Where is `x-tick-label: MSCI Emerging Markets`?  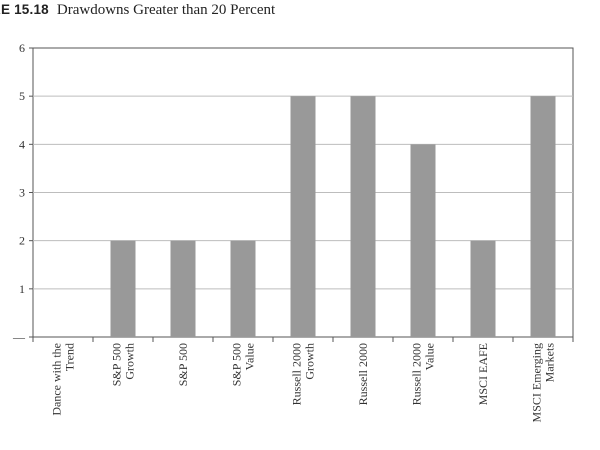
x-tick-label: MSCI Emerging Markets is located at coordinates (543, 383).